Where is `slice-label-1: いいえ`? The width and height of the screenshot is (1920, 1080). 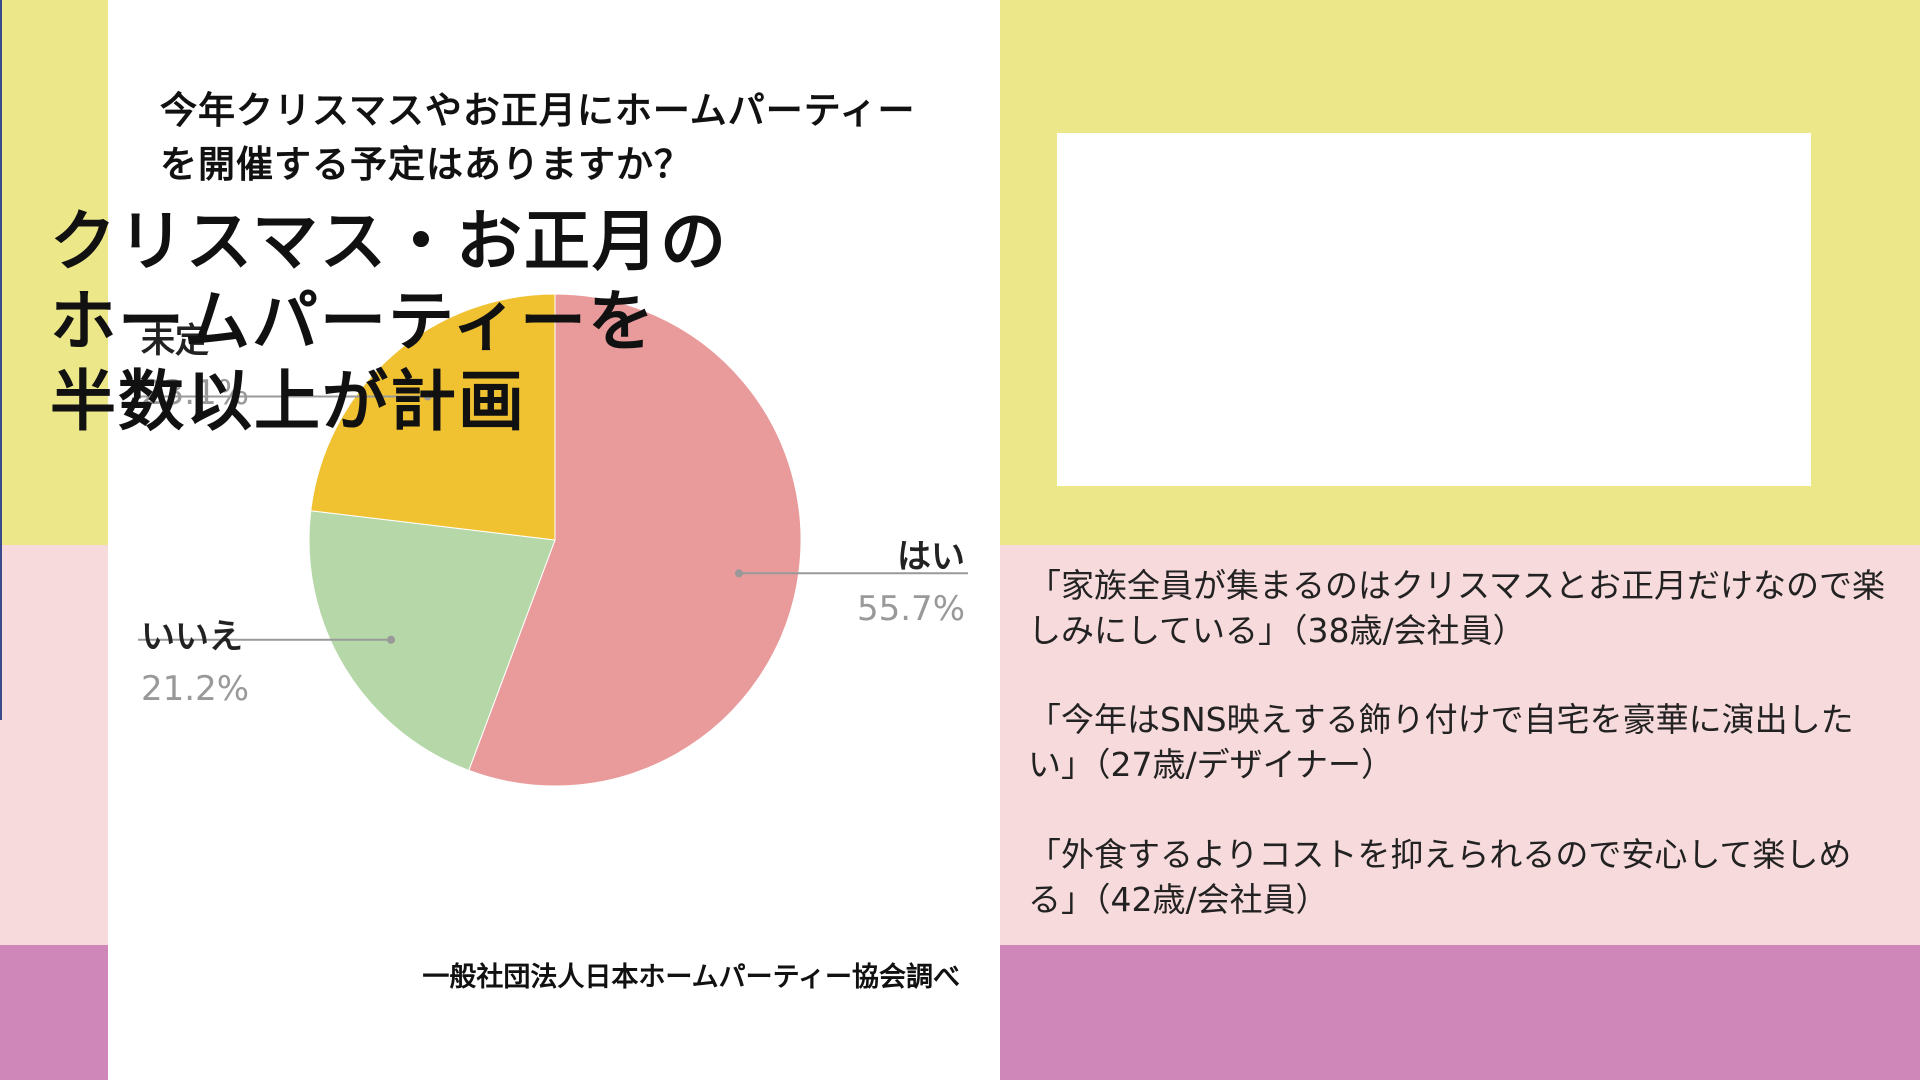
slice-label-1: いいえ is located at coordinates (192, 637).